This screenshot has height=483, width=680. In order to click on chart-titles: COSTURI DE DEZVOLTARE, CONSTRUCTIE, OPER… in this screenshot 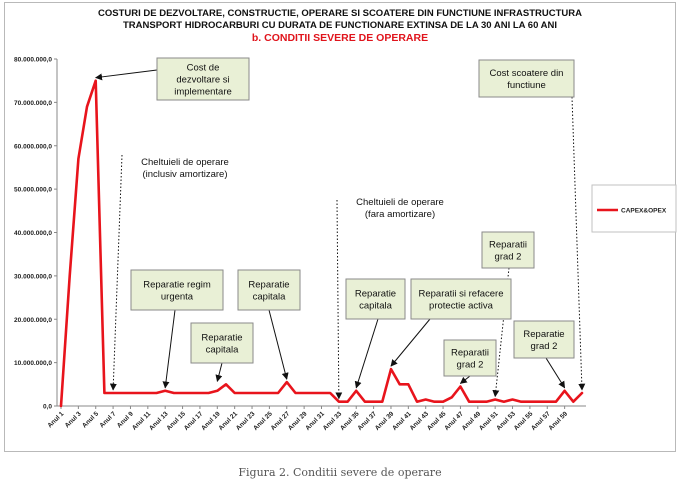, I will do `click(340, 26)`.